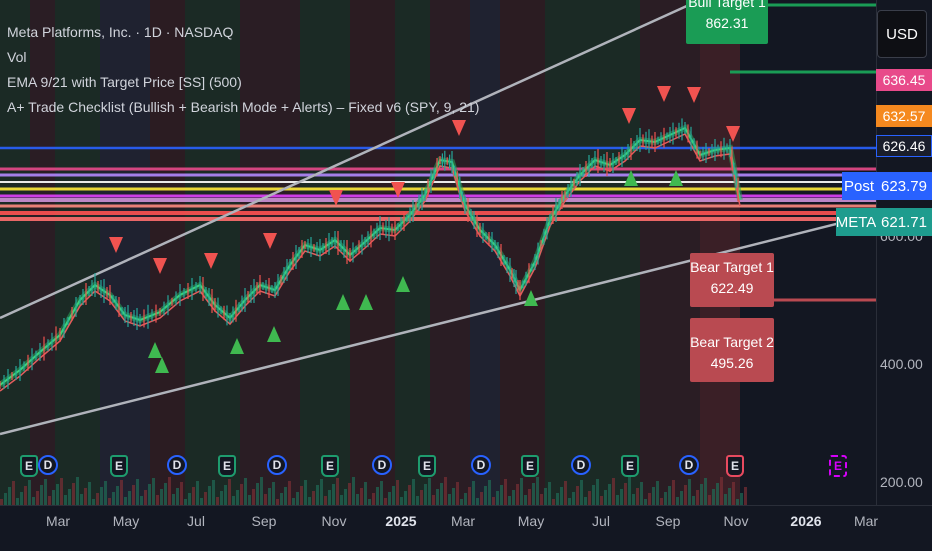 The width and height of the screenshot is (932, 551). Describe the element at coordinates (838, 466) in the screenshot. I see `upcoming-earnings-marker-icon: E` at that location.